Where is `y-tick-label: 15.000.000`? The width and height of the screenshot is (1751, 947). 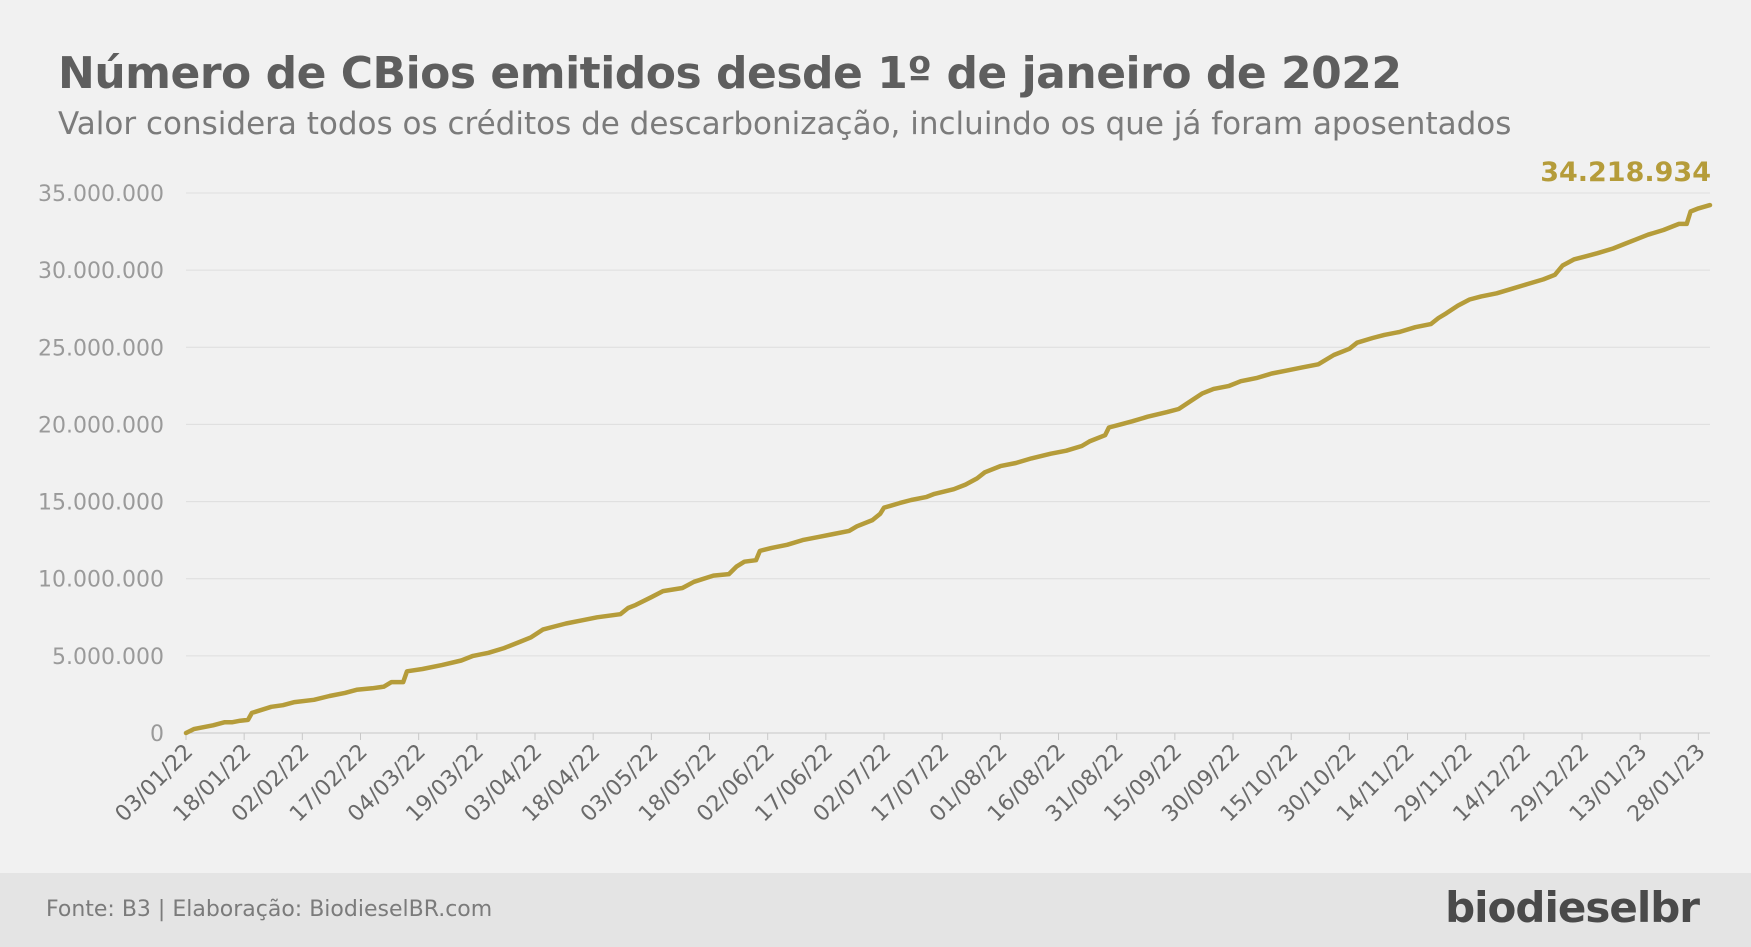
y-tick-label: 15.000.000 is located at coordinates (101, 503).